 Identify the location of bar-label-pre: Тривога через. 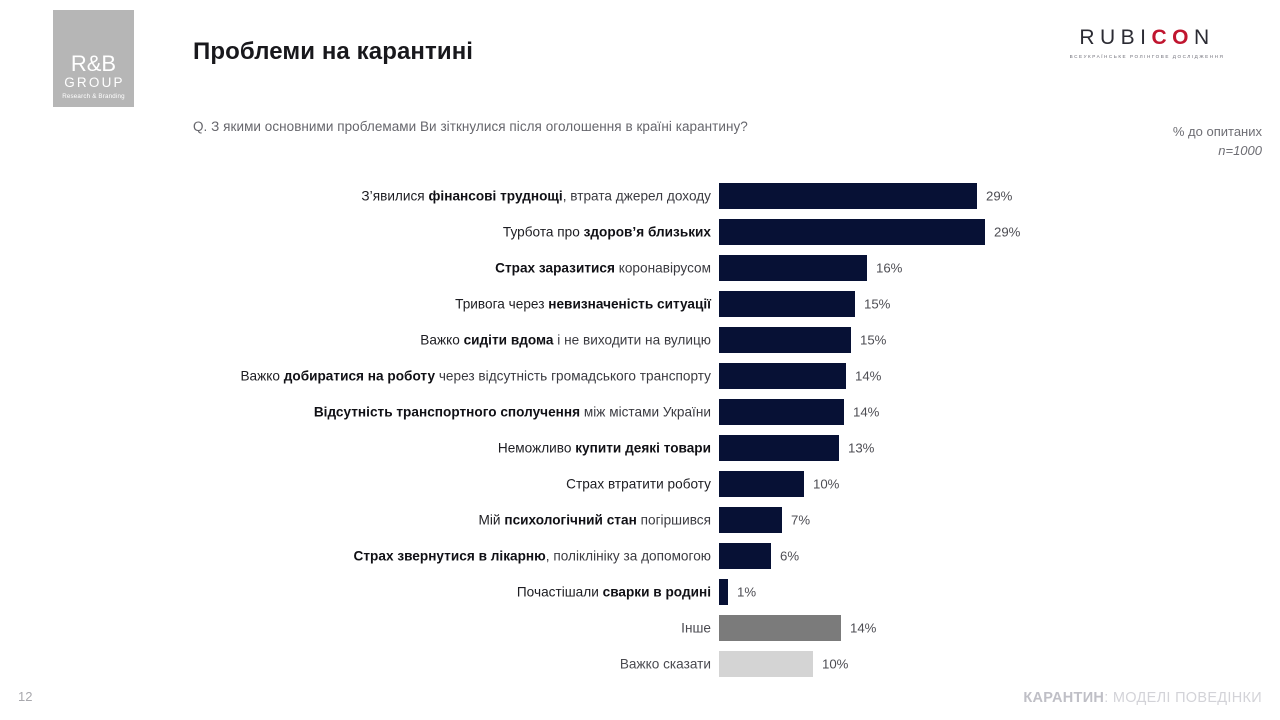
(502, 304).